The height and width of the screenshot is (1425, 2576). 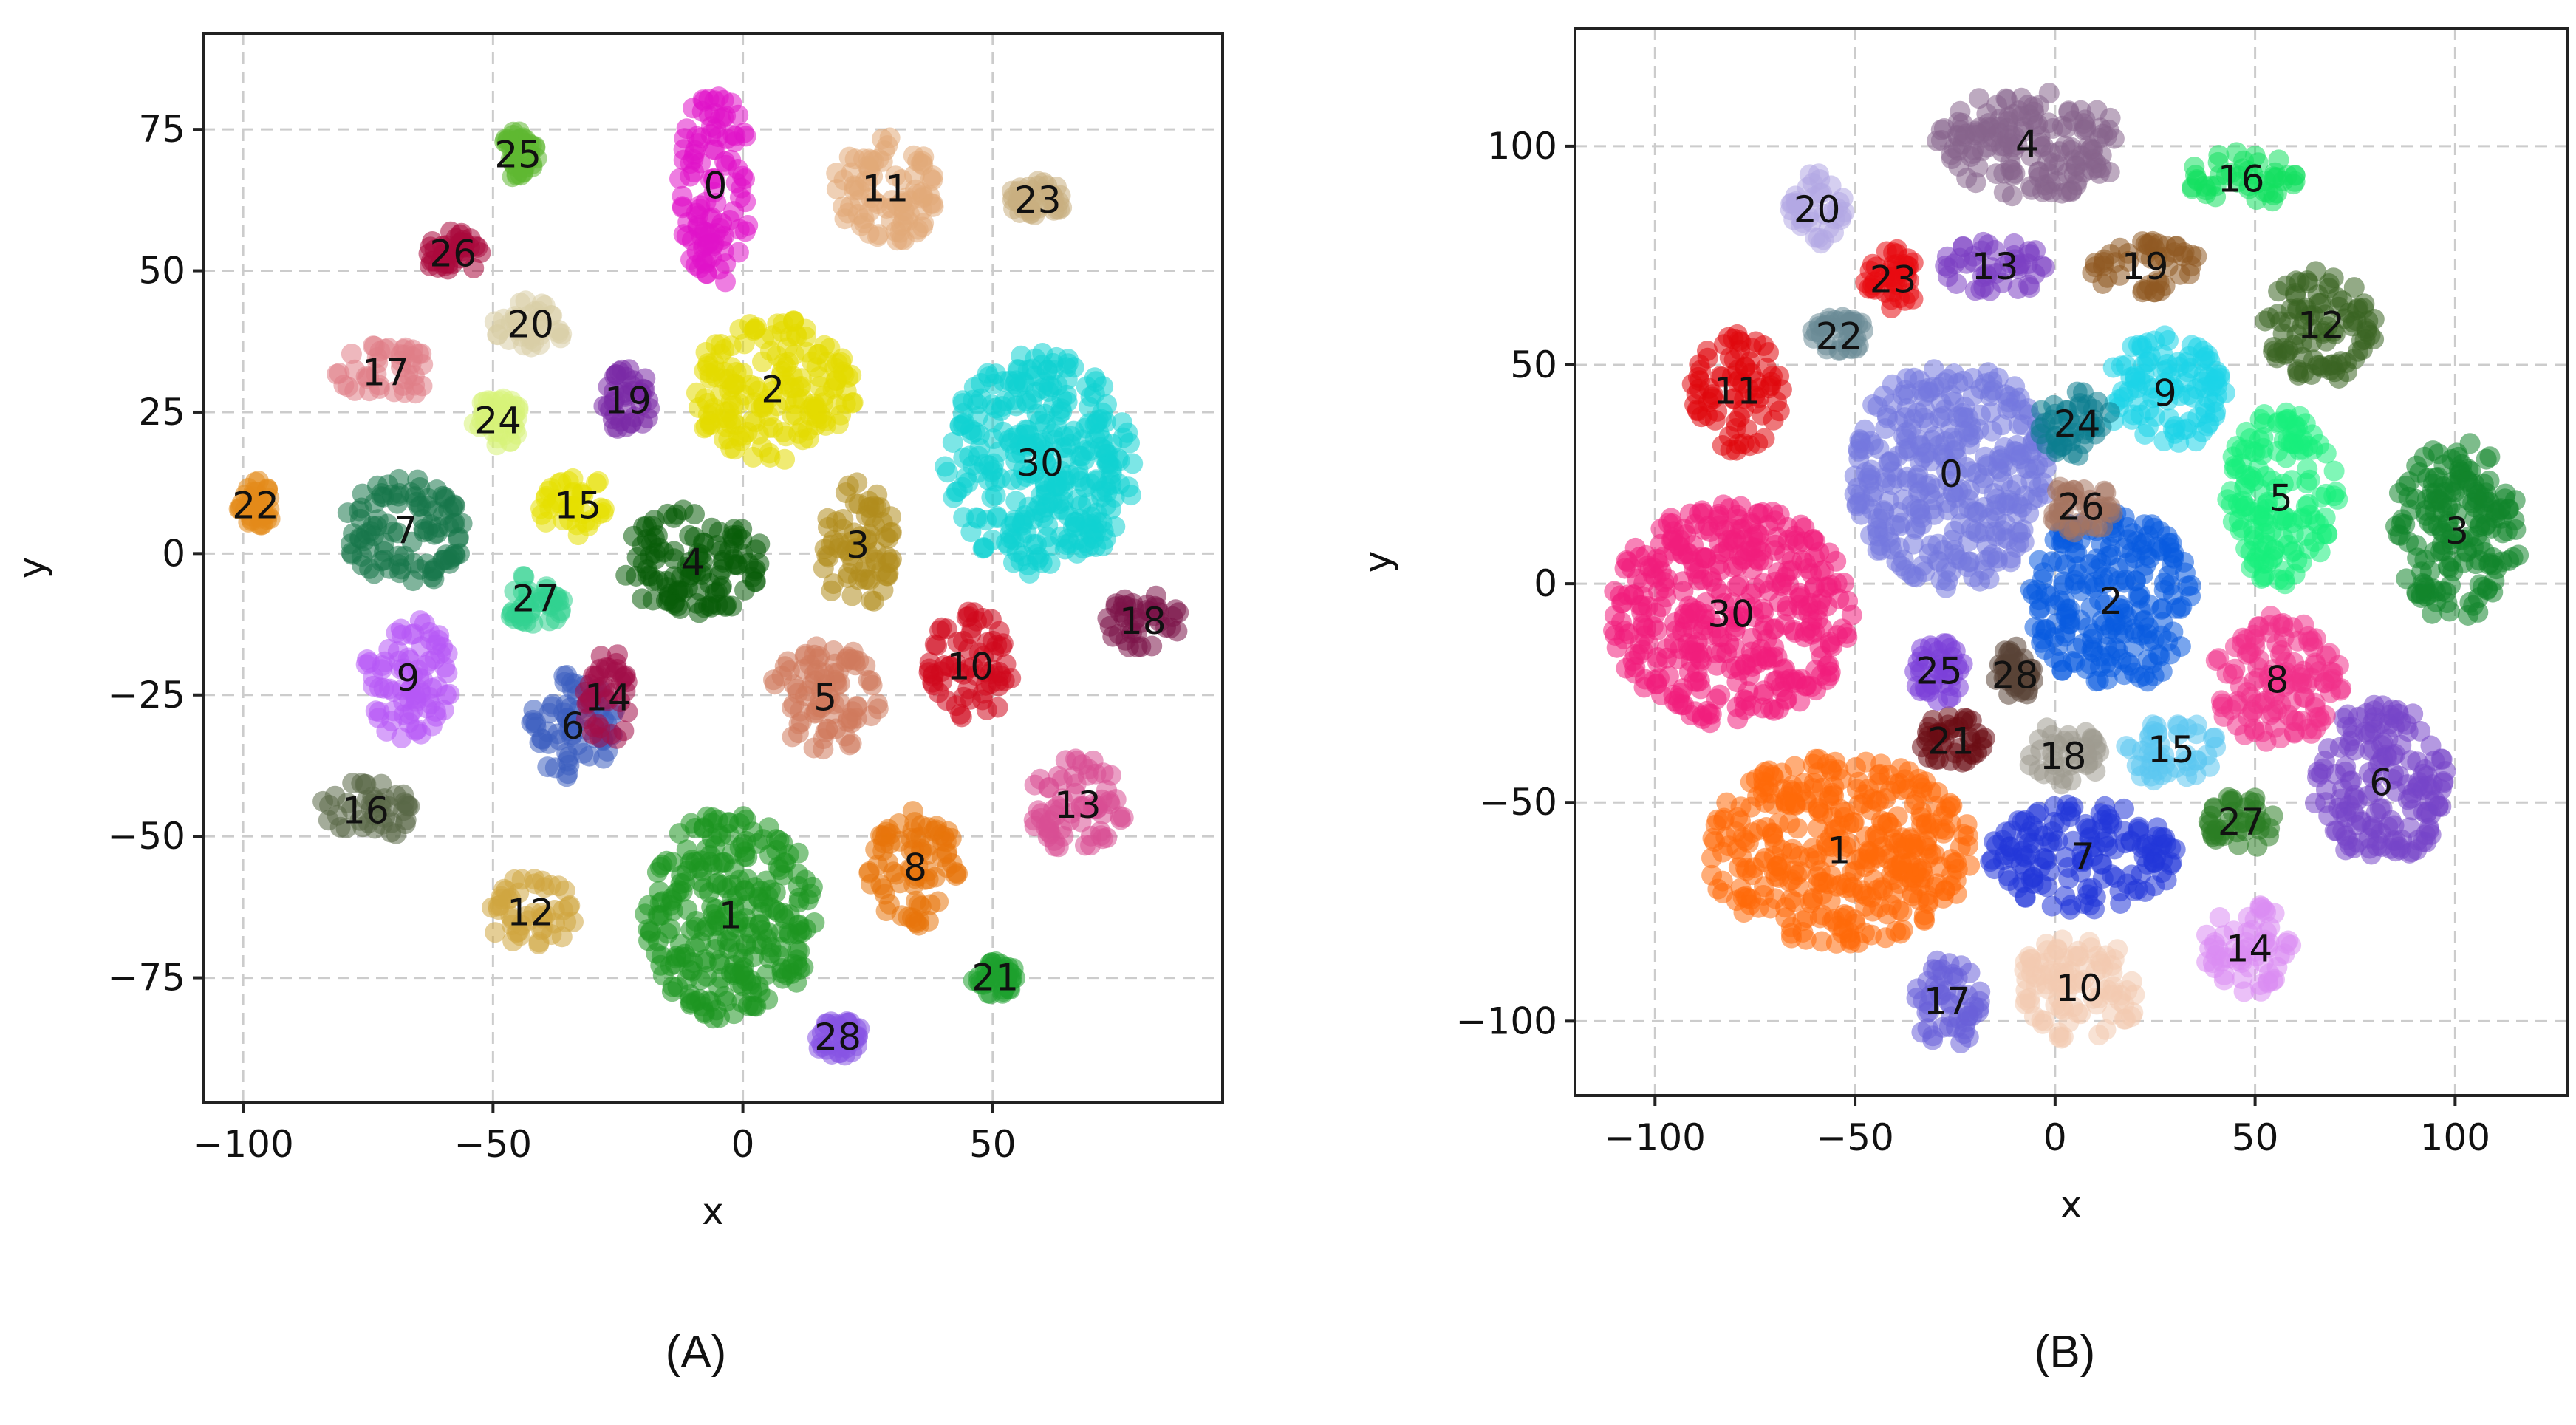 What do you see at coordinates (161, 413) in the screenshot?
I see `panel-a-y-tick-label: 25` at bounding box center [161, 413].